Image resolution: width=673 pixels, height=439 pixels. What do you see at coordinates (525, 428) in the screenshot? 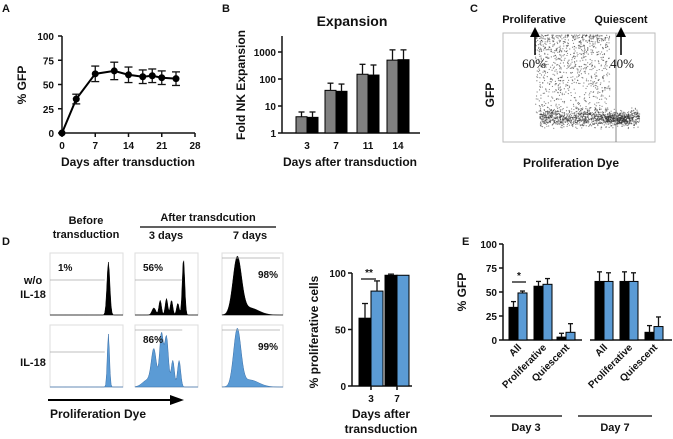
I see `e-group-label: Day 3` at bounding box center [525, 428].